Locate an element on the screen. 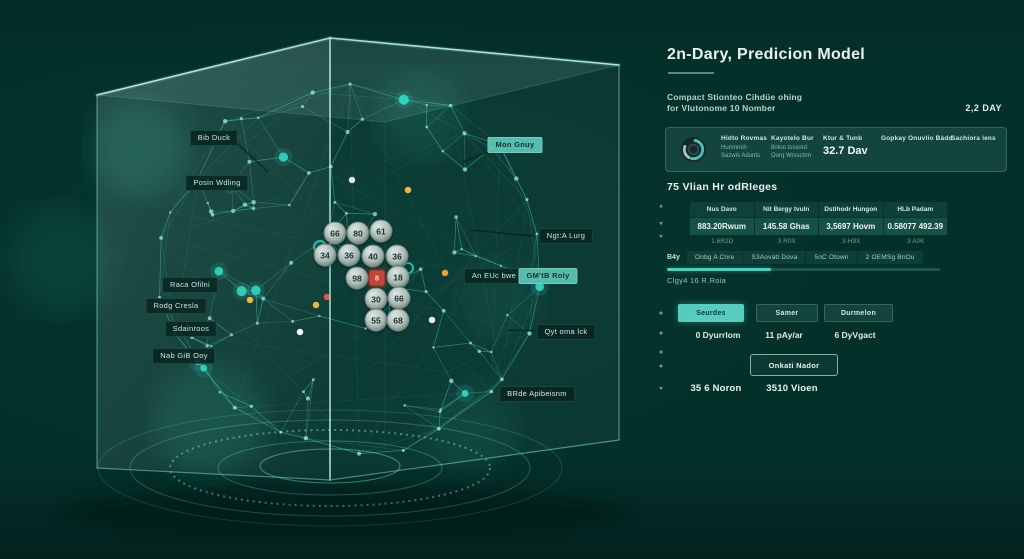  table-header-cell: Dstihodr Hungon is located at coordinates (851, 209).